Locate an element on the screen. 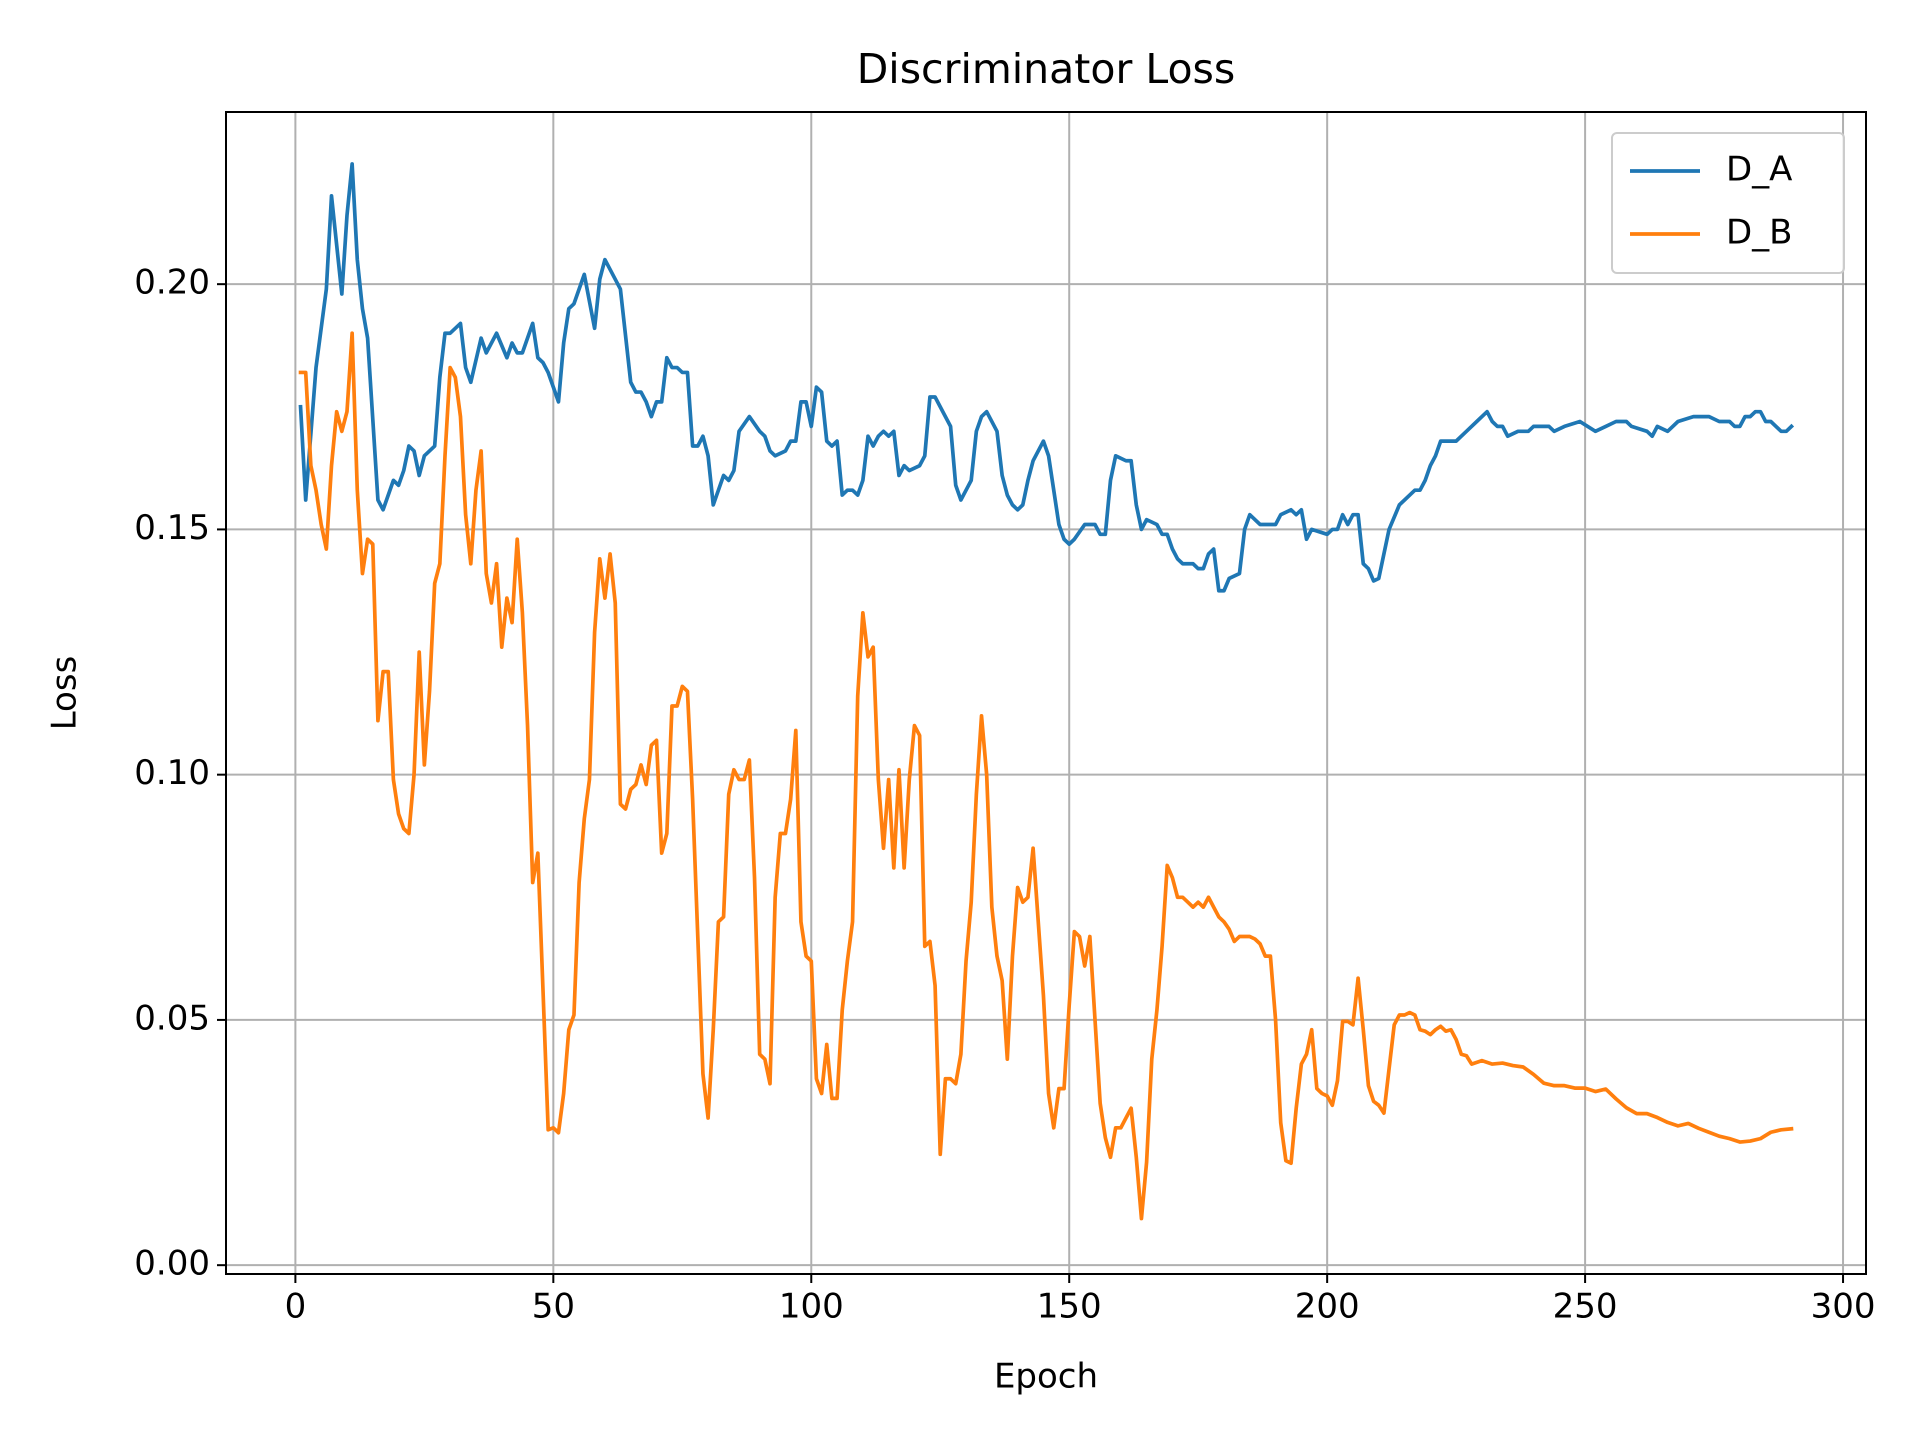  x-tick-label: 300 is located at coordinates (1843, 1307).